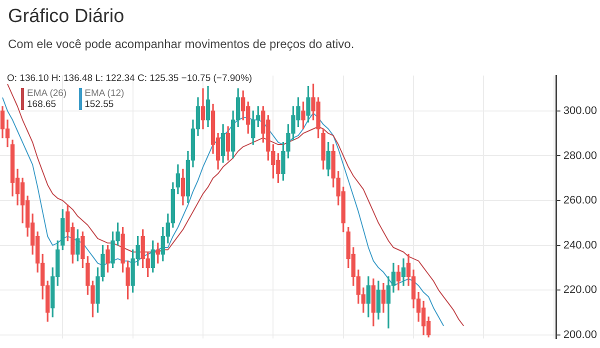 Image resolution: width=600 pixels, height=348 pixels. Describe the element at coordinates (580, 156) in the screenshot. I see `y-tick-label: 280.00` at that location.